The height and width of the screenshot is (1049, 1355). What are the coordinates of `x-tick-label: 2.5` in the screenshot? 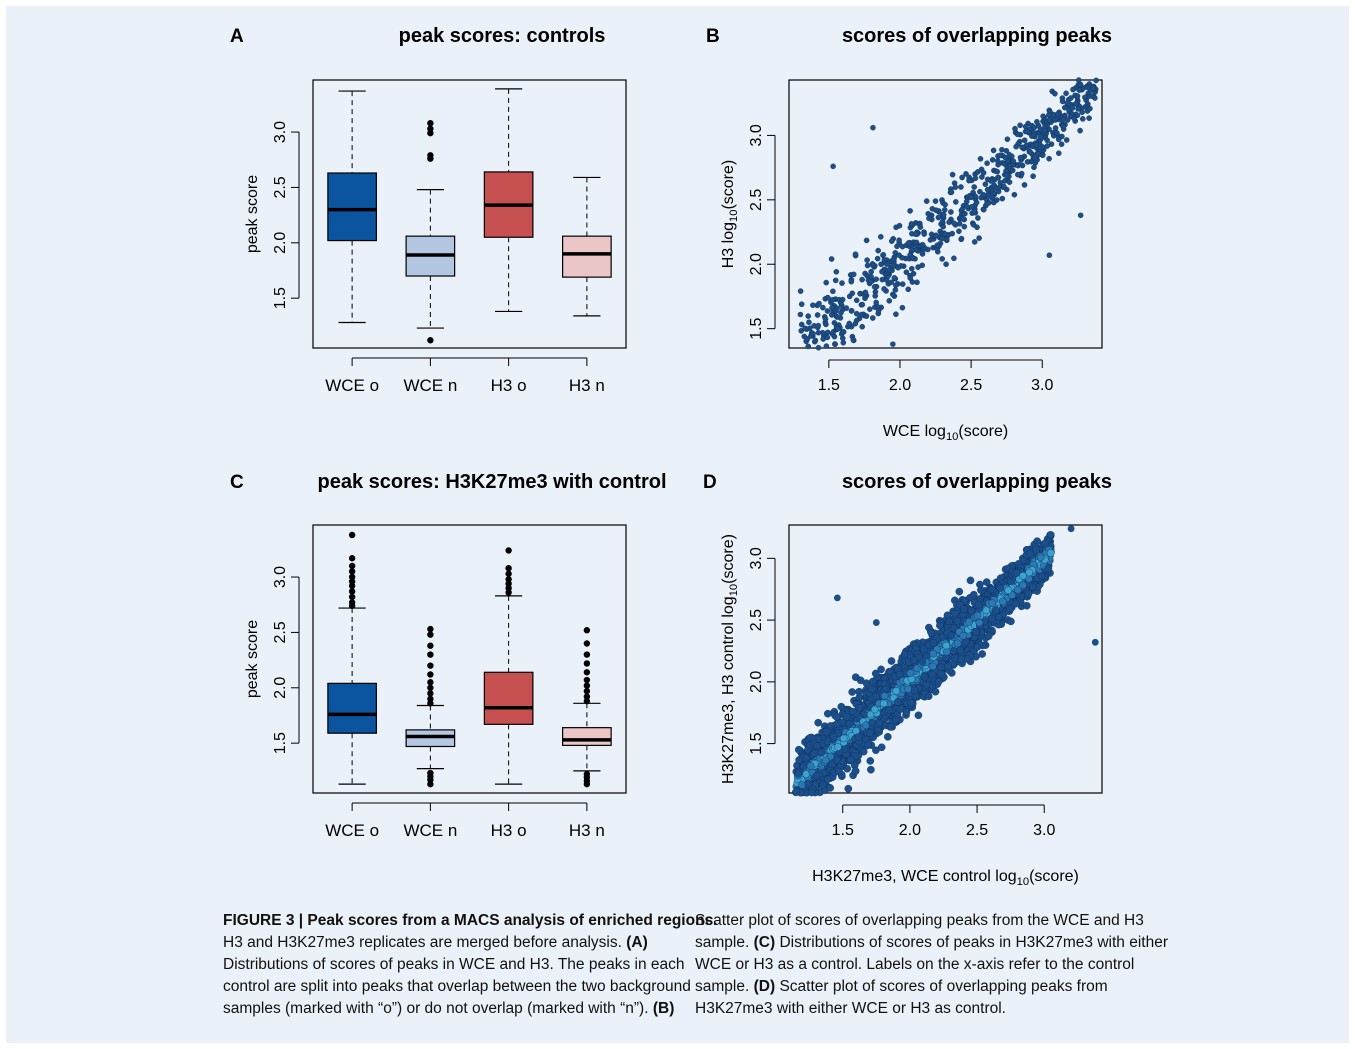 It's located at (977, 830).